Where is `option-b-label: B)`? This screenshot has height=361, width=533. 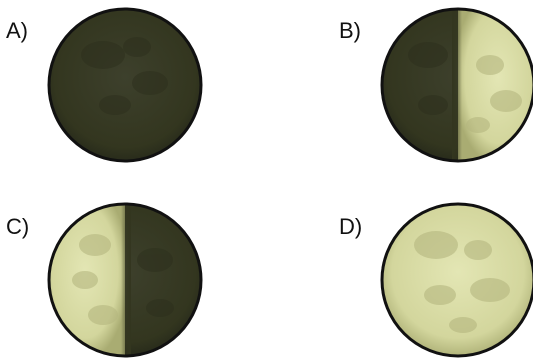
option-b-label: B) is located at coordinates (350, 30).